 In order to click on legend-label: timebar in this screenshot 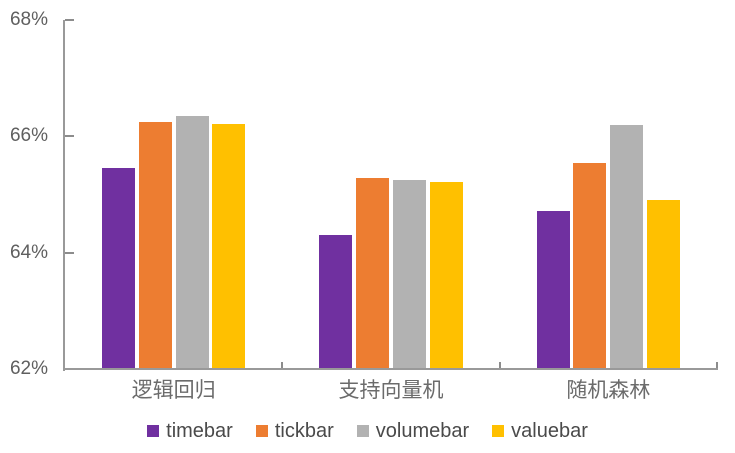, I will do `click(199, 431)`.